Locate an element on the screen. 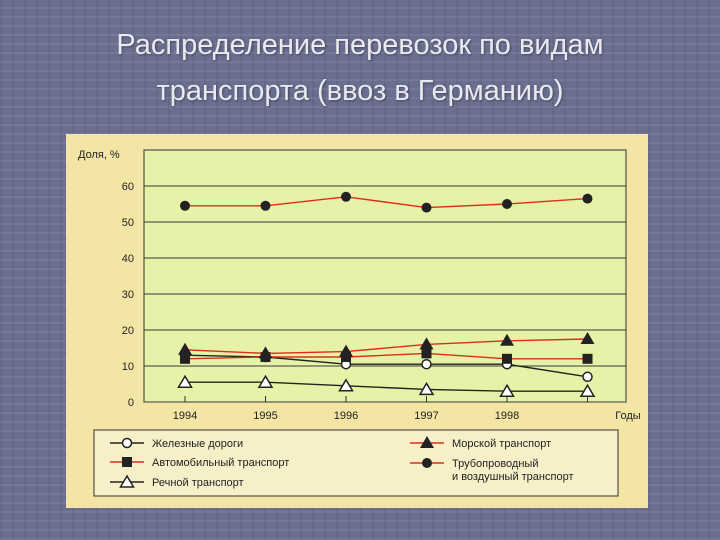 The width and height of the screenshot is (720, 540). x-tick-label: 1995 is located at coordinates (265, 416).